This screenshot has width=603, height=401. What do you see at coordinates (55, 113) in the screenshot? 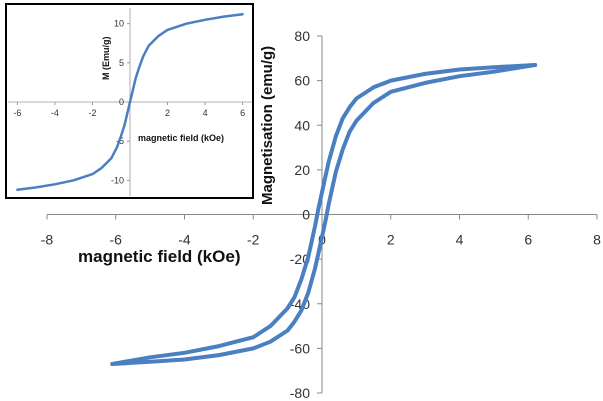
I see `inset-x-tick-label: -4` at bounding box center [55, 113].